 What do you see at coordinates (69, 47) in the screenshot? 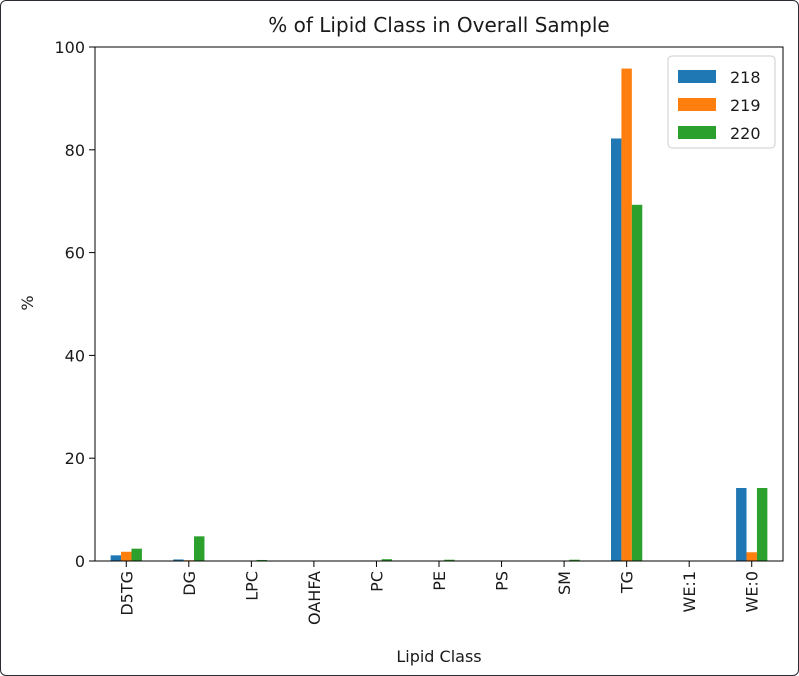
I see `y-tick-label: 100` at bounding box center [69, 47].